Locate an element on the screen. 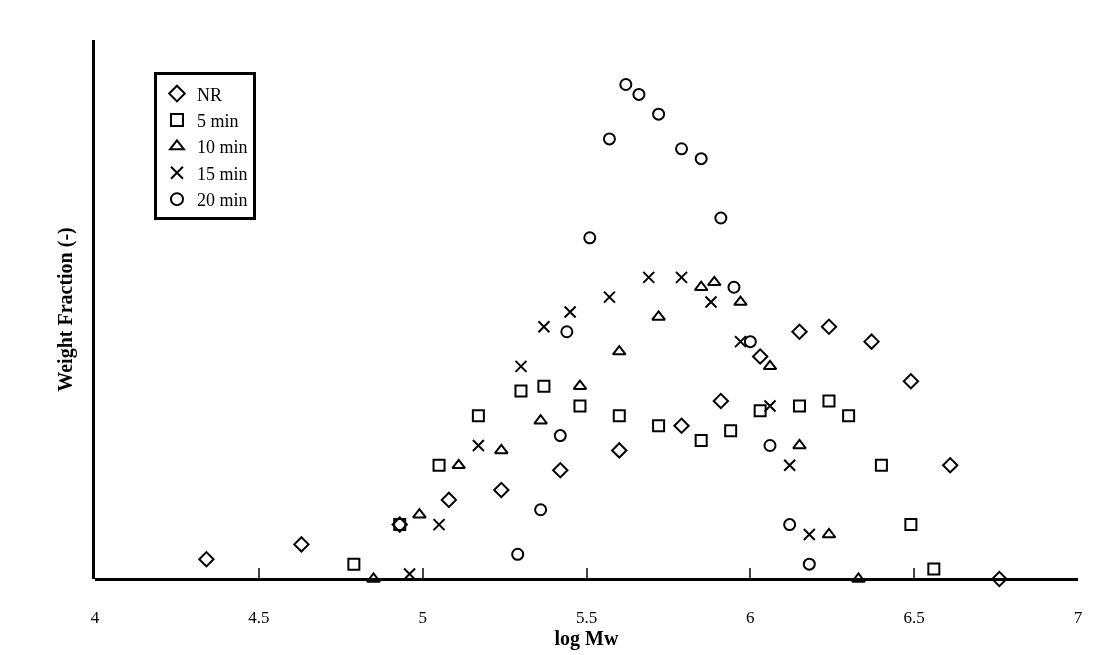 The width and height of the screenshot is (1098, 655). legend-label: NR is located at coordinates (209, 94).